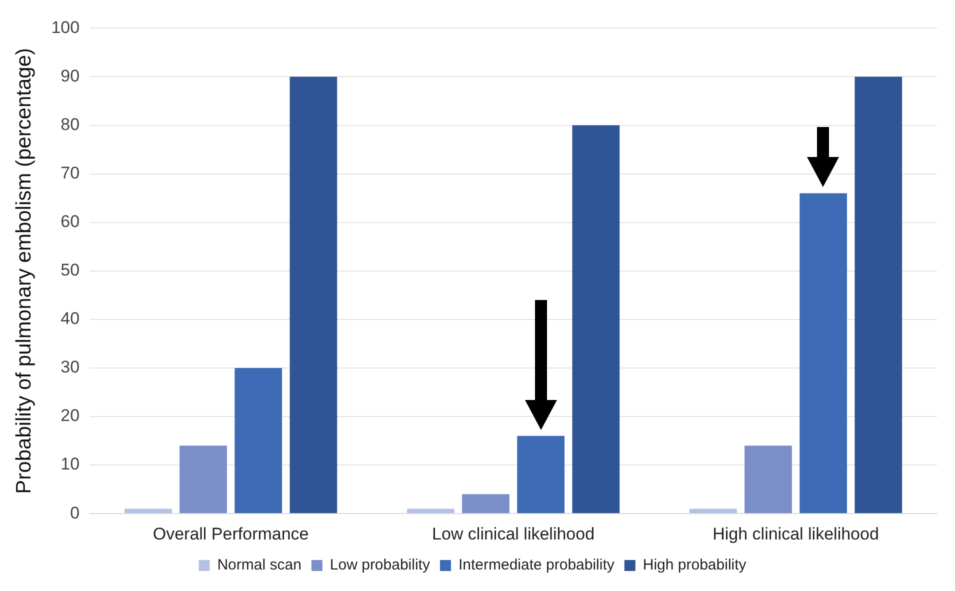 Image resolution: width=955 pixels, height=591 pixels. What do you see at coordinates (65, 27) in the screenshot?
I see `y-tick-label: 100` at bounding box center [65, 27].